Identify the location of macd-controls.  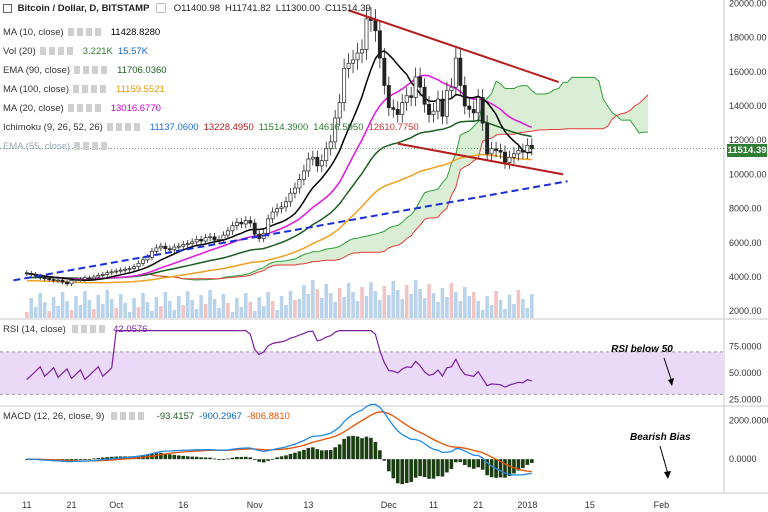
(128, 416).